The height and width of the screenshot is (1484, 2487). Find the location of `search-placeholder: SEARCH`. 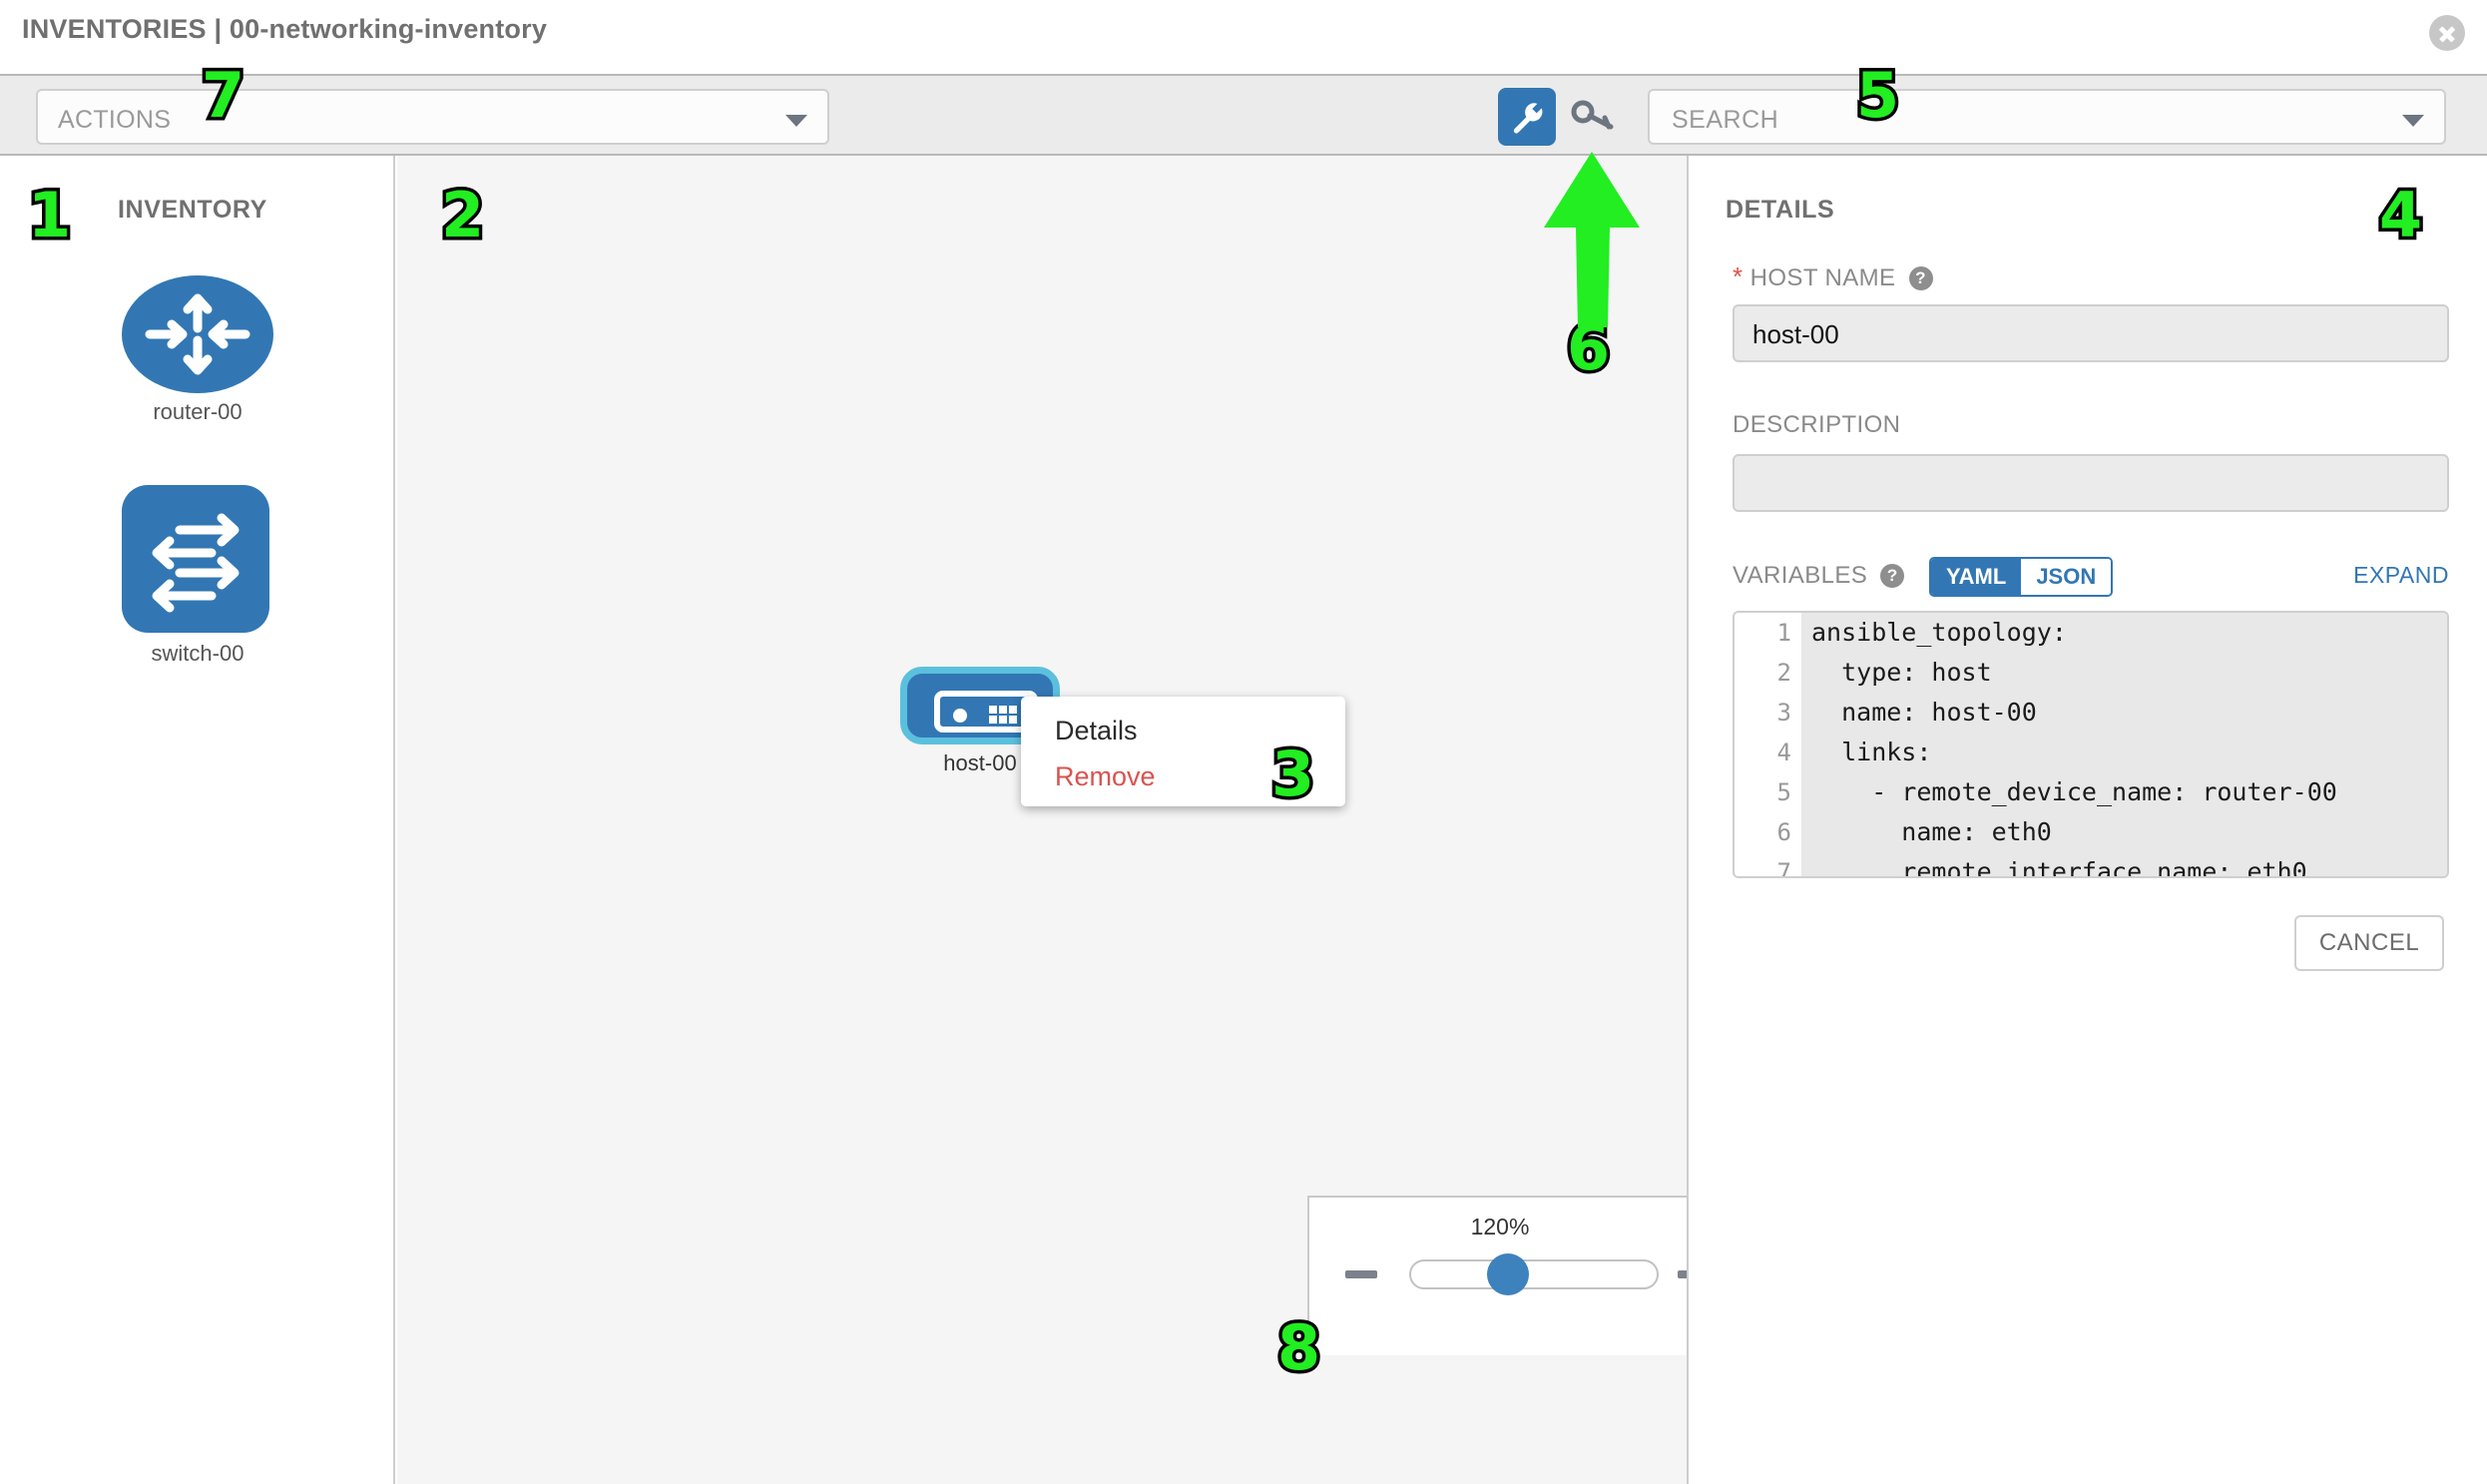

search-placeholder: SEARCH is located at coordinates (1725, 120).